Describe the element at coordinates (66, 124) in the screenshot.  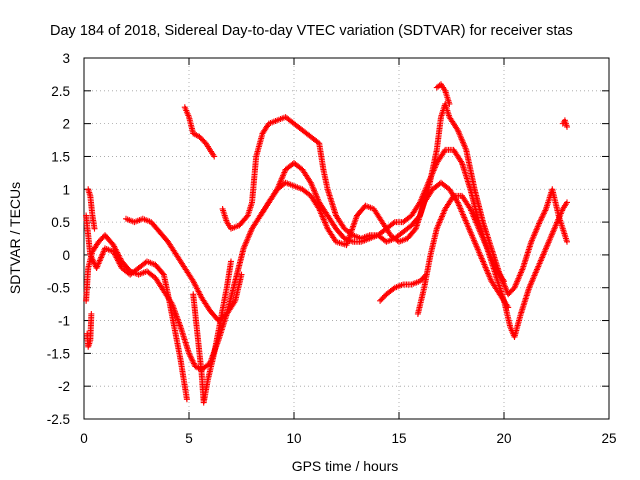
I see `y-tick-label: 2` at that location.